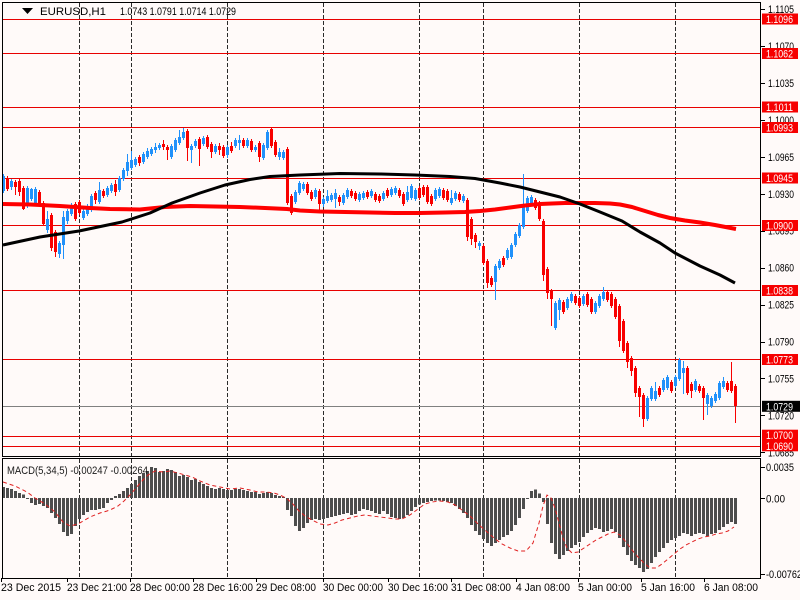 The height and width of the screenshot is (600, 800). What do you see at coordinates (779, 436) in the screenshot?
I see `svg-text: 1.0700` at bounding box center [779, 436].